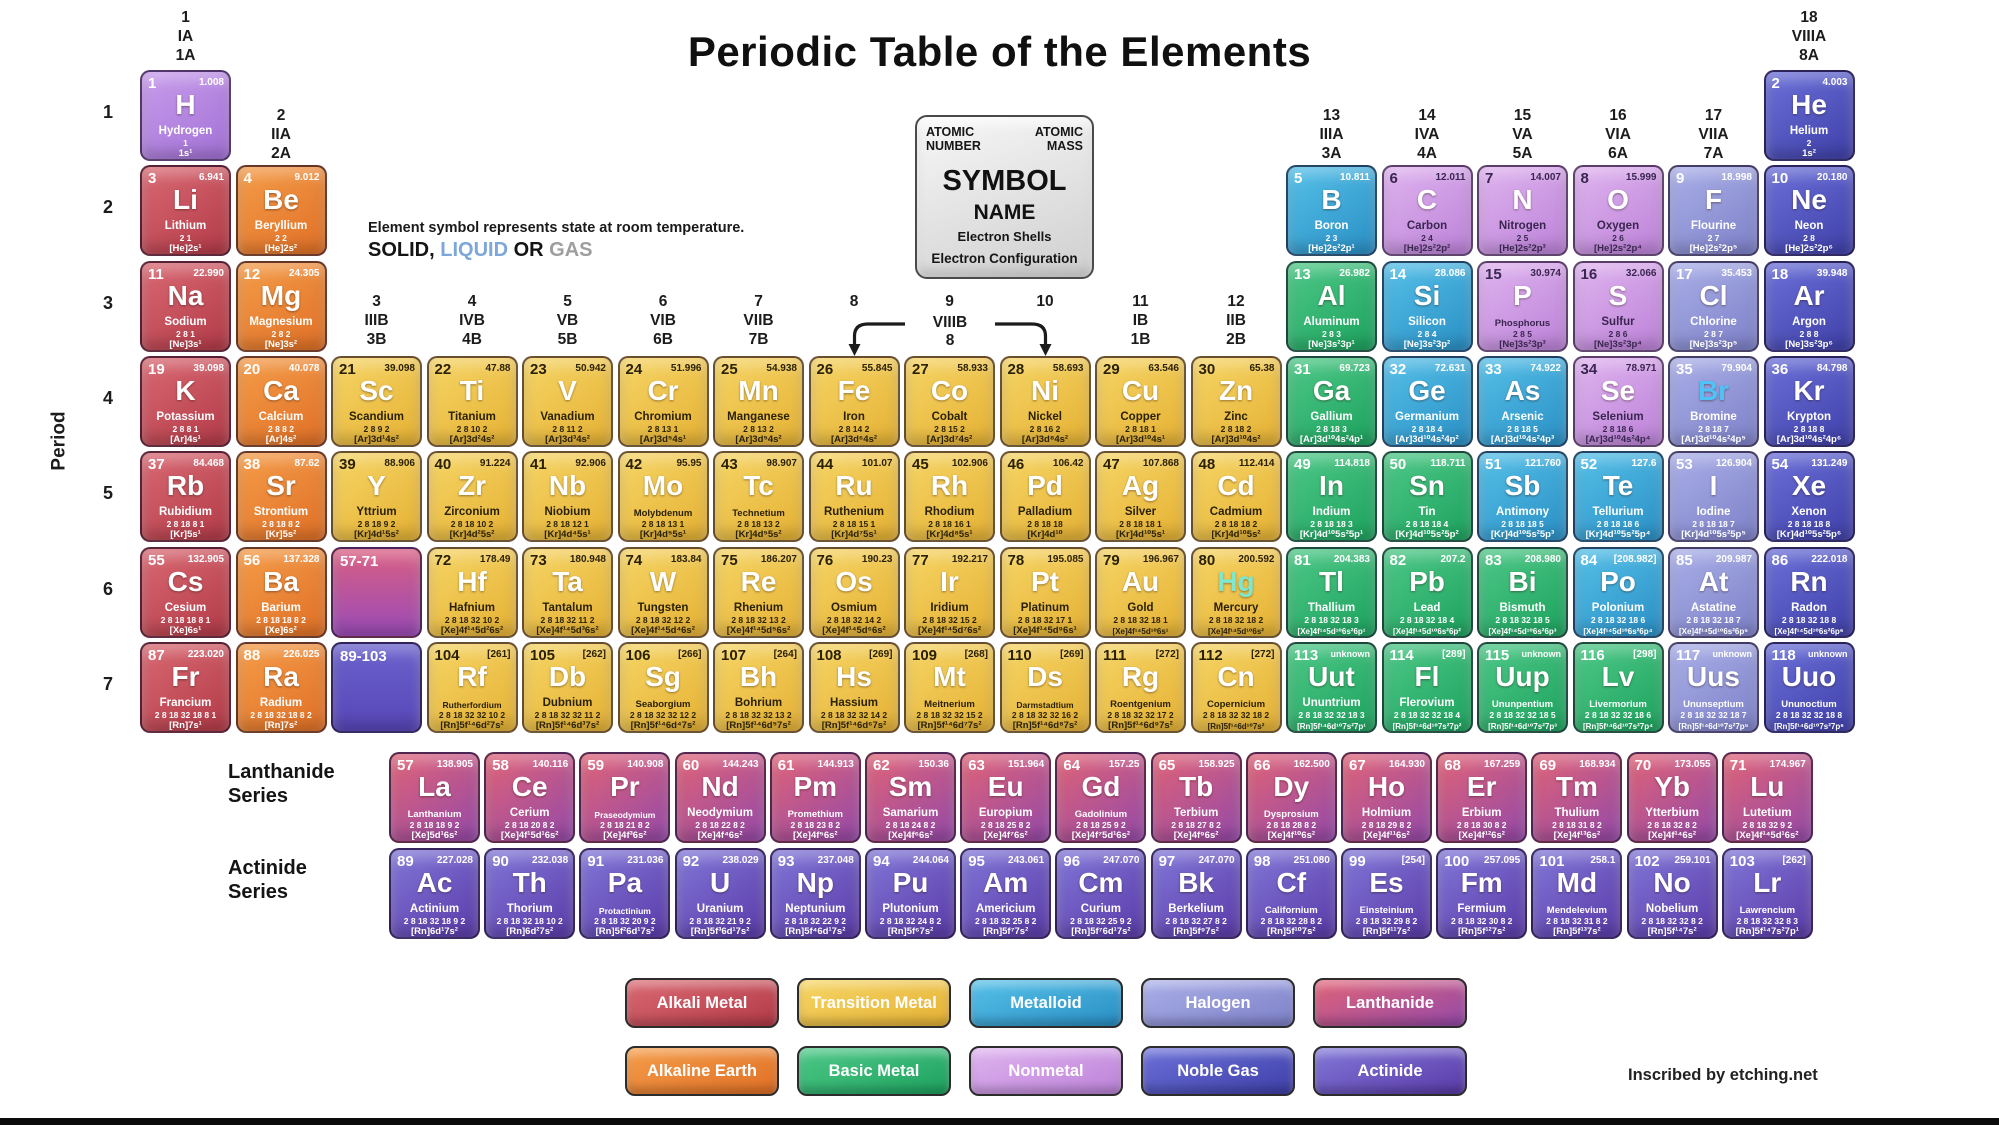 The width and height of the screenshot is (1999, 1125). What do you see at coordinates (734, 655) in the screenshot?
I see `element-num: 107` at bounding box center [734, 655].